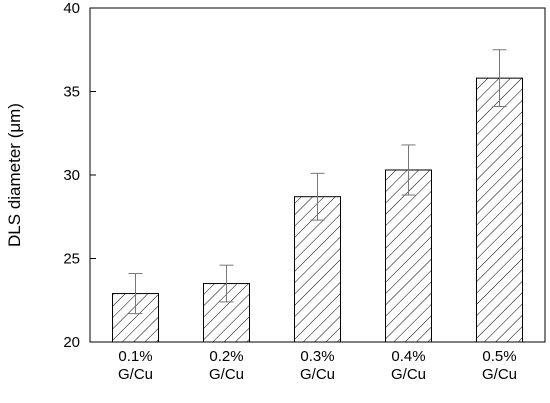 This screenshot has width=550, height=403. I want to click on x-tick-label: 0.4%, so click(408, 356).